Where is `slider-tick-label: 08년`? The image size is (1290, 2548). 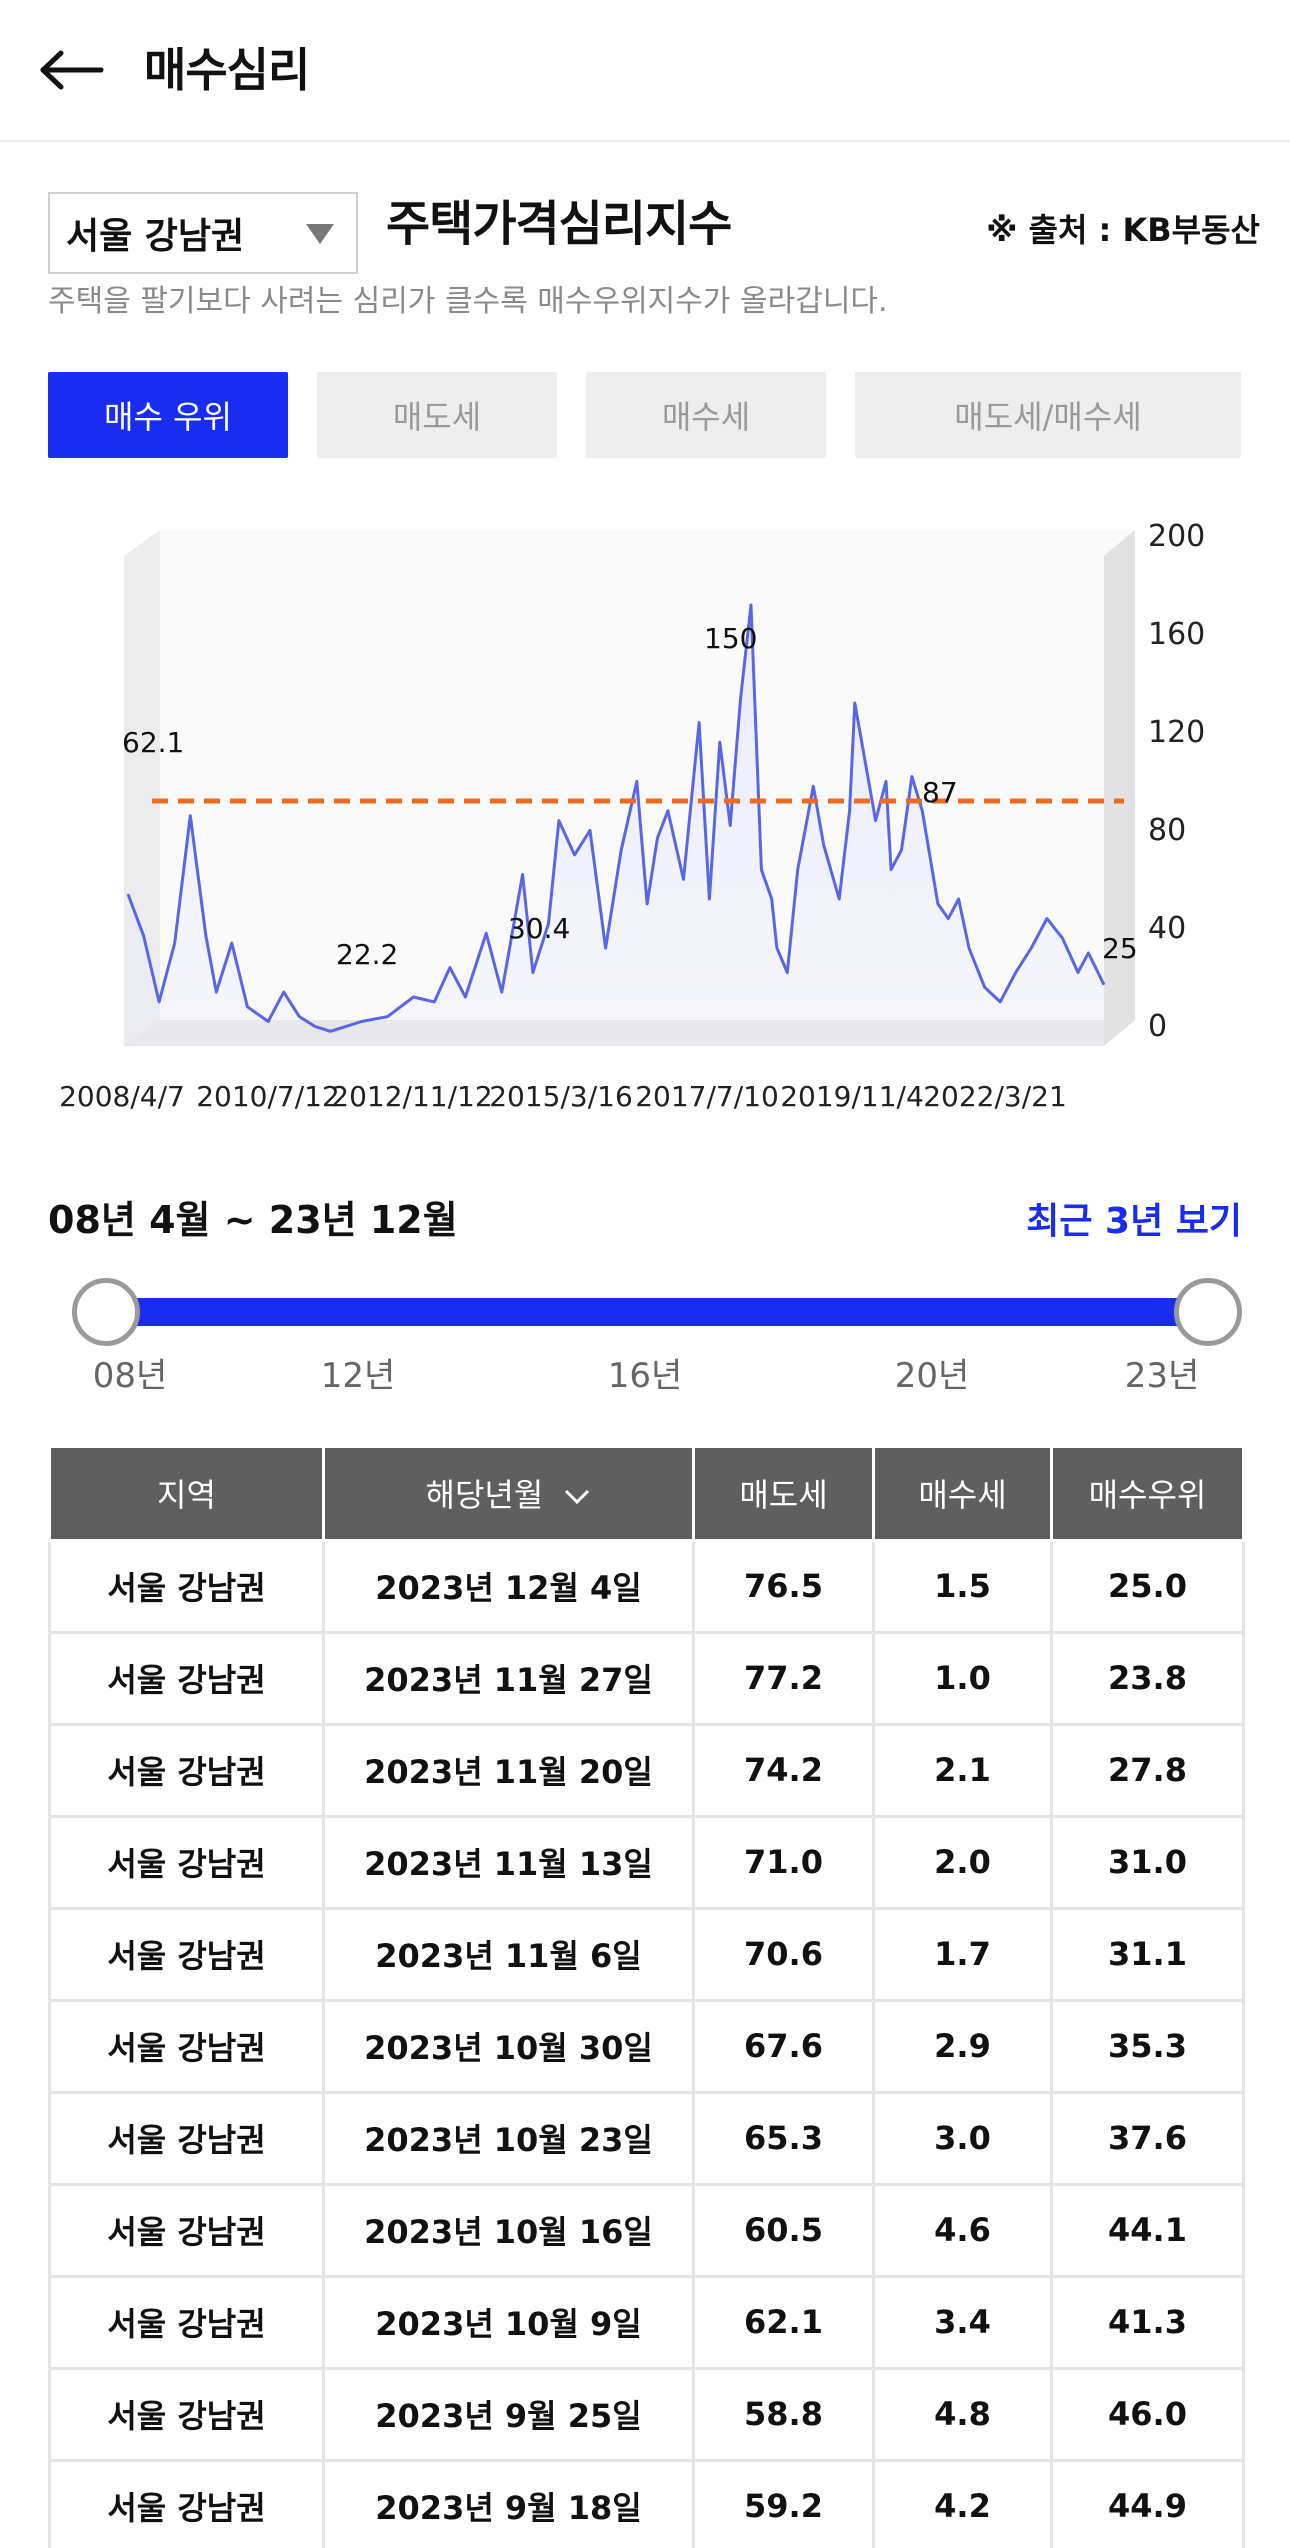
slider-tick-label: 08년 is located at coordinates (130, 1376).